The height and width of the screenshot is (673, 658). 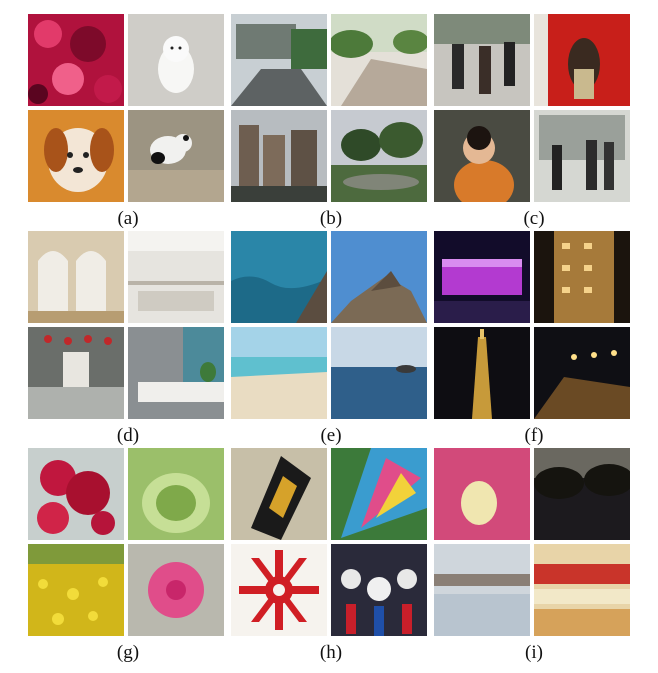 I want to click on panel-d-grid, so click(x=128, y=327).